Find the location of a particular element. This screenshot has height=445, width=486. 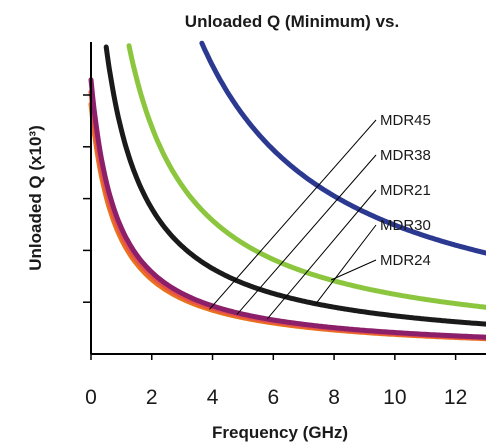

x-tick-label: 2 is located at coordinates (152, 397).